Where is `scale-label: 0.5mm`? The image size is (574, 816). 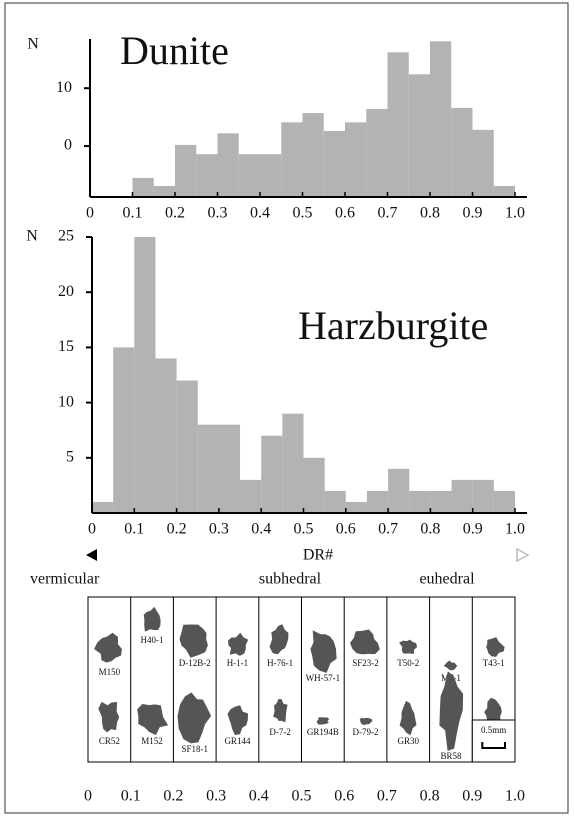 scale-label: 0.5mm is located at coordinates (493, 730).